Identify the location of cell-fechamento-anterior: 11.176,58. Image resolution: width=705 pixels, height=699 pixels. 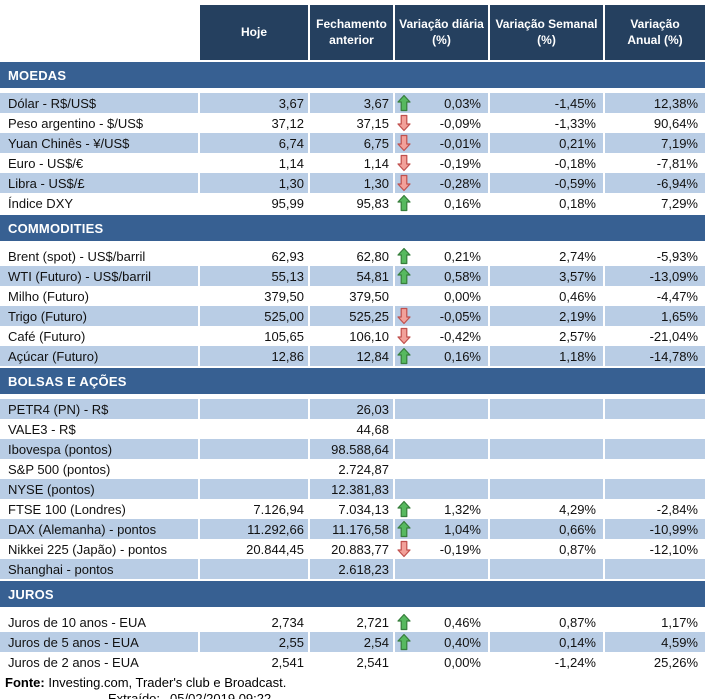
(352, 529).